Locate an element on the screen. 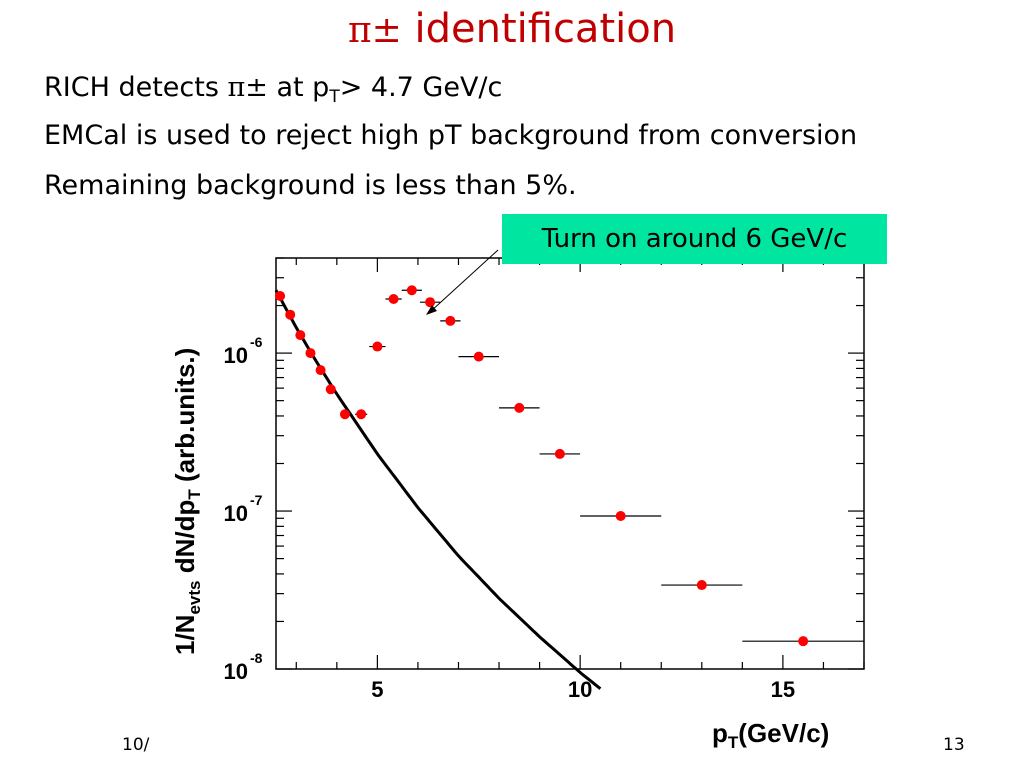 The height and width of the screenshot is (768, 1024). footer-date: 10/ is located at coordinates (136, 745).